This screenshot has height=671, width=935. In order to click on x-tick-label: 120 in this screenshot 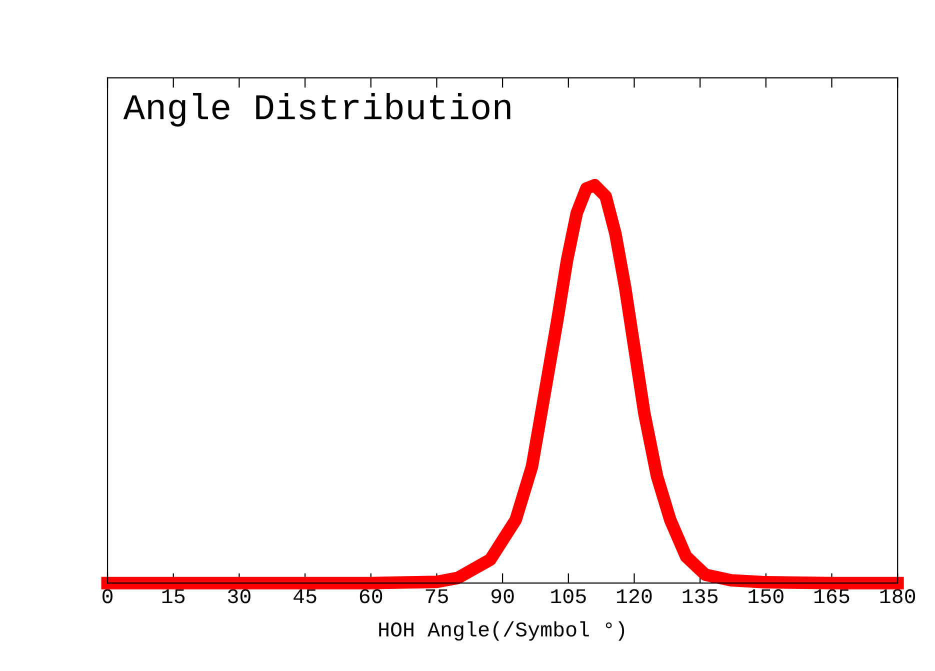, I will do `click(634, 596)`.